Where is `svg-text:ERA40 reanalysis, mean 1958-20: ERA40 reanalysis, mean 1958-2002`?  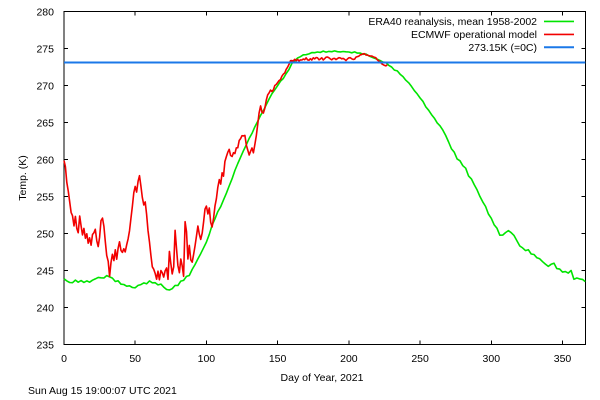
svg-text:ERA40 reanalysis, mean 1958-20: ERA40 reanalysis, mean 1958-2002 is located at coordinates (452, 22).